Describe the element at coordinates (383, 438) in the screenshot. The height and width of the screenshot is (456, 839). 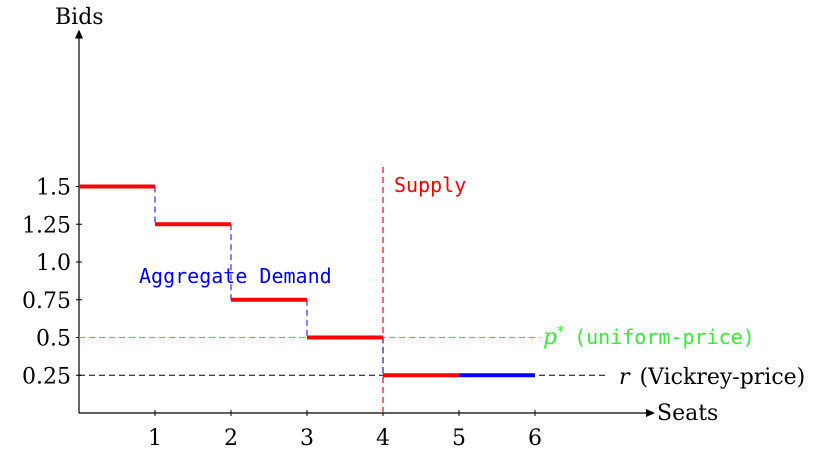
I see `x-tick-label: 4` at that location.